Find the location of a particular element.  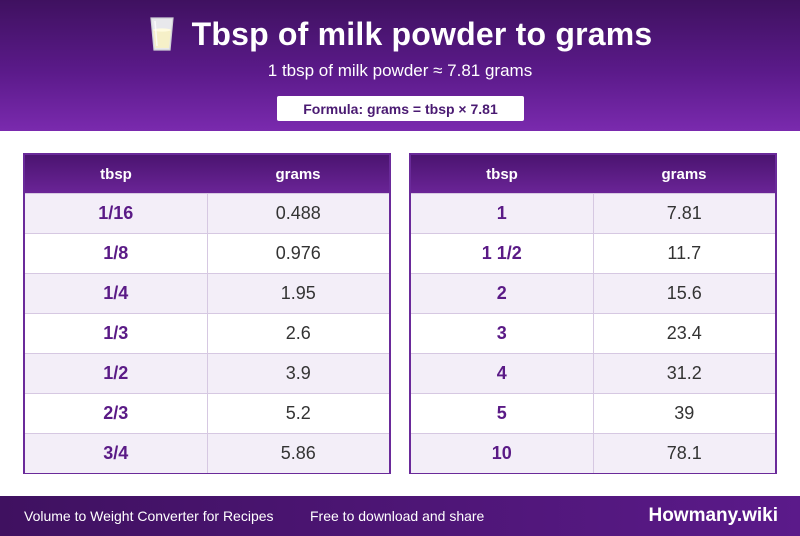

brand-logo-text: Howmany.wiki is located at coordinates (713, 515).